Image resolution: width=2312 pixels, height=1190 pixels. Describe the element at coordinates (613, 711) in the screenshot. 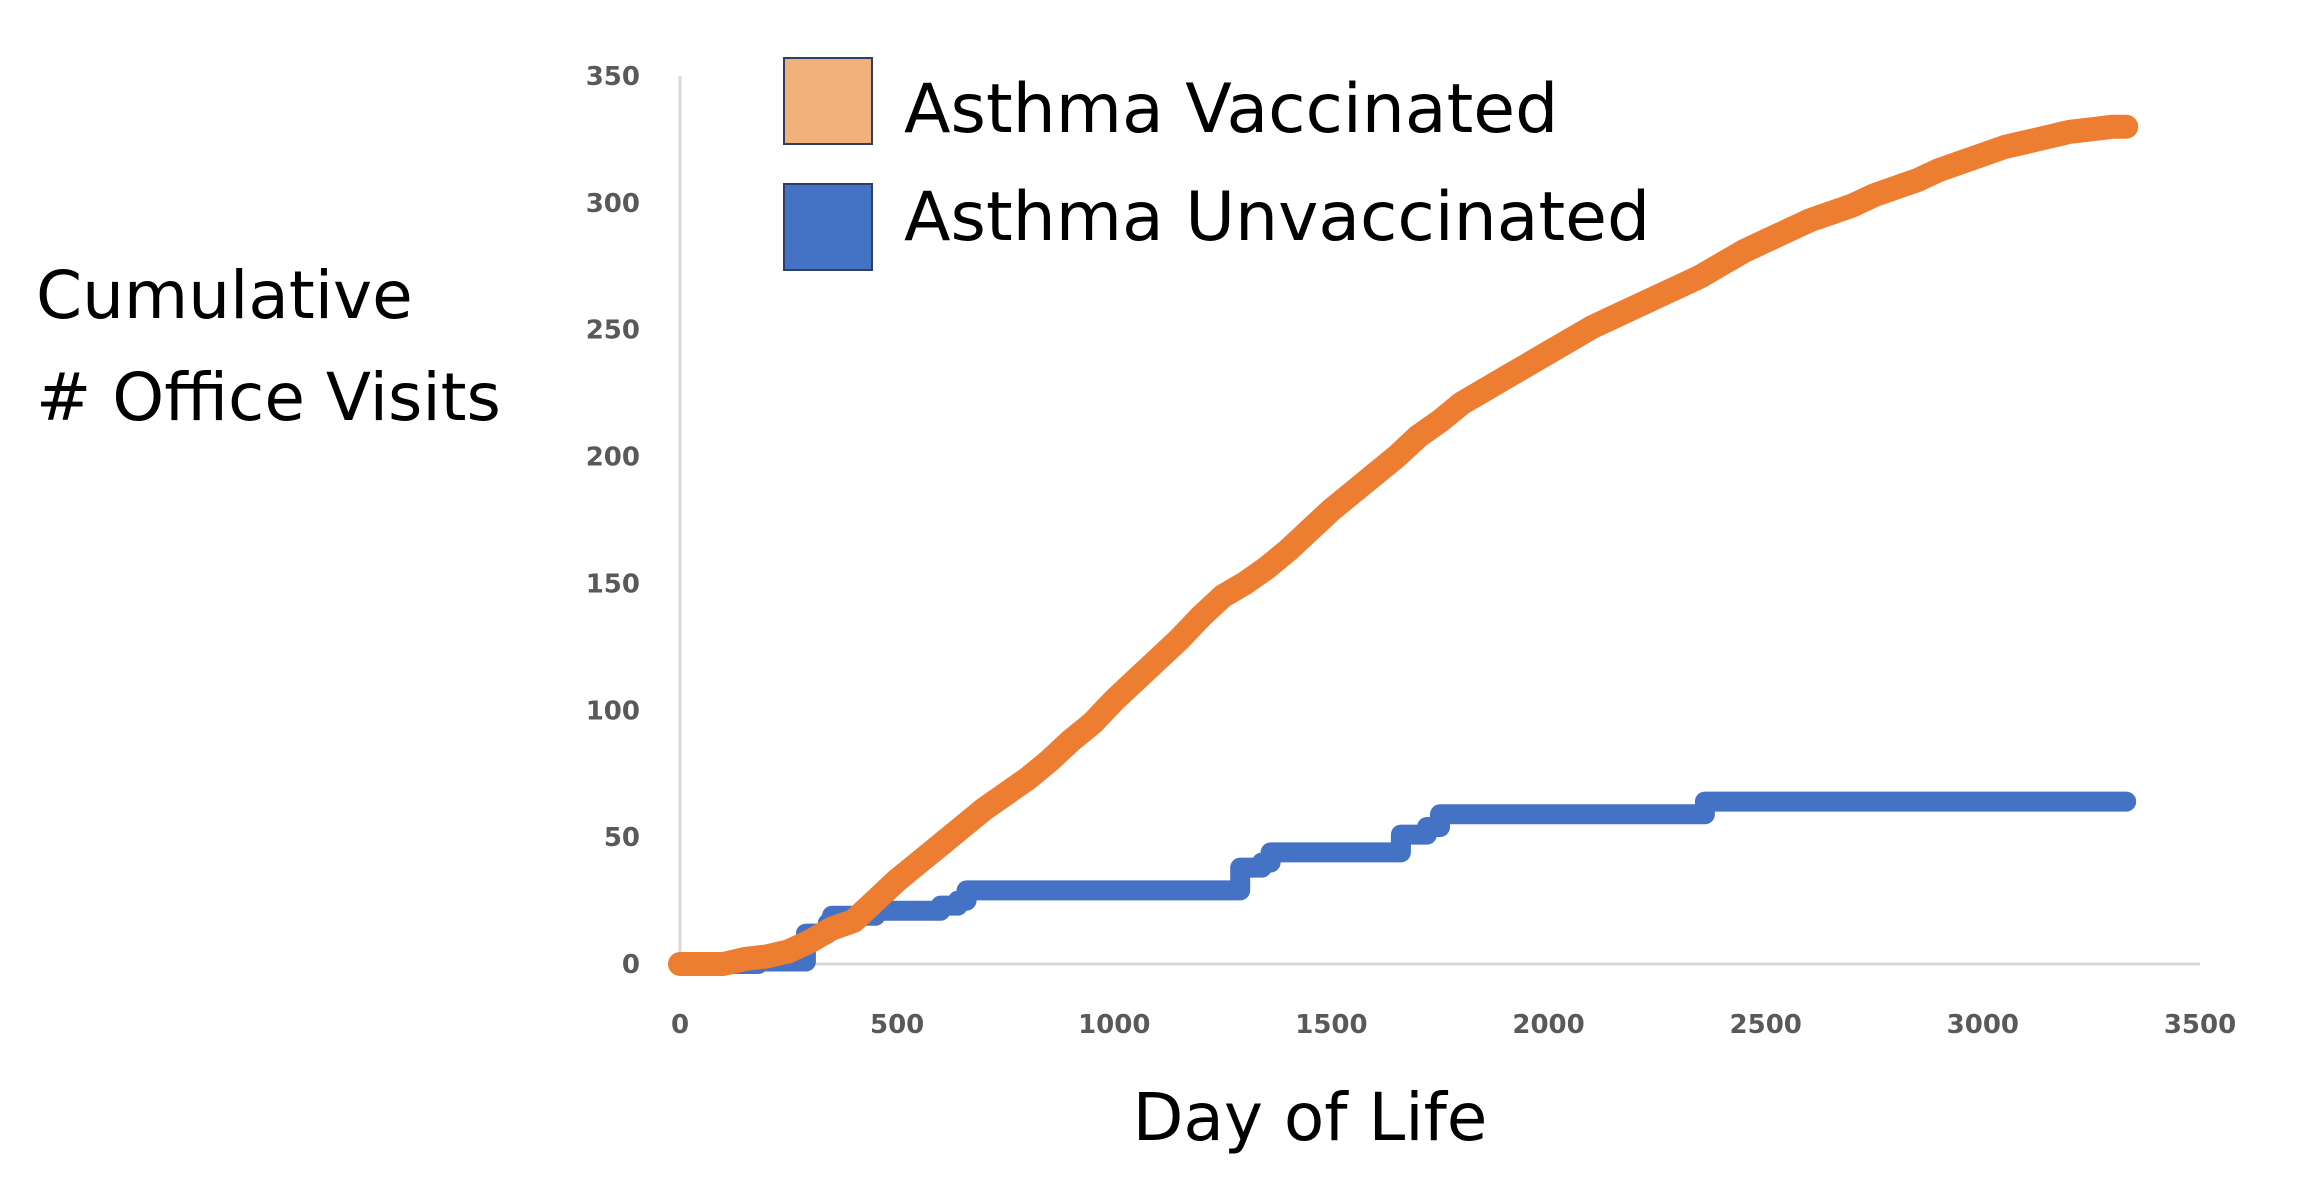

I see `y-tick-label: 100` at that location.